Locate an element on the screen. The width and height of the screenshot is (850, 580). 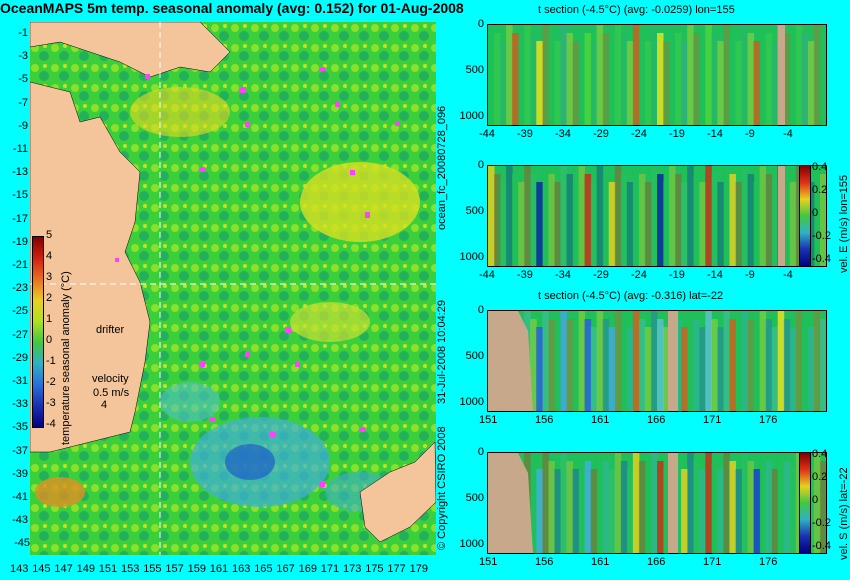
velocity-colorbar-tick: 0.2 is located at coordinates (820, 190).